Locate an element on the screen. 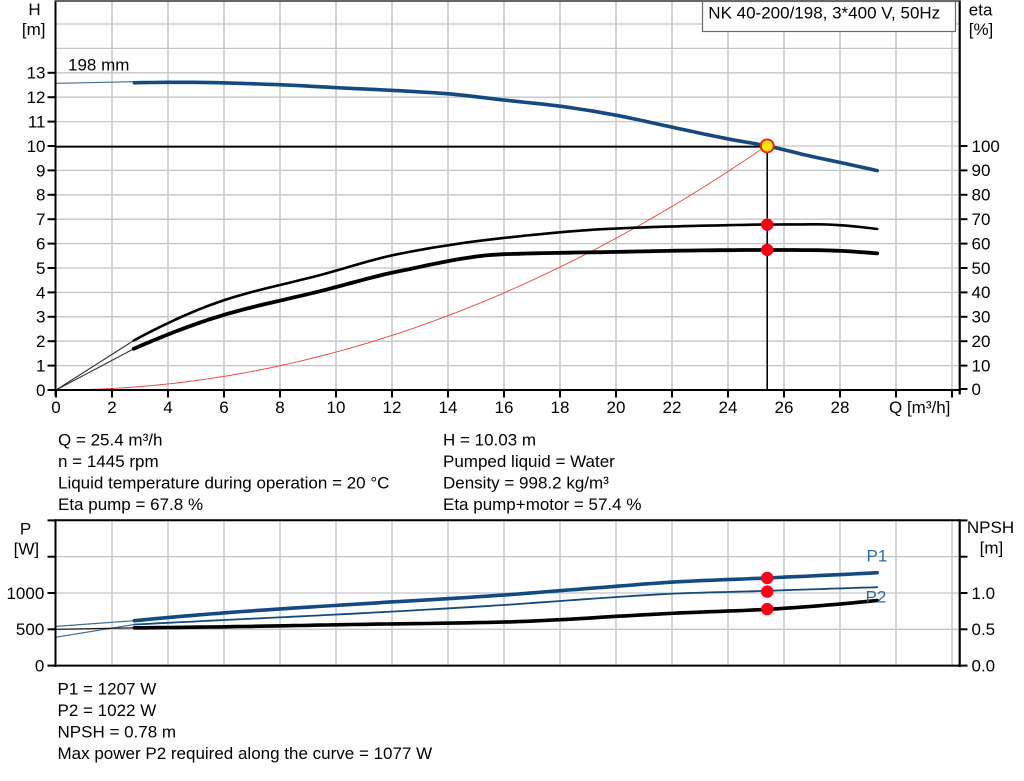  svg-text: P is located at coordinates (25, 528).